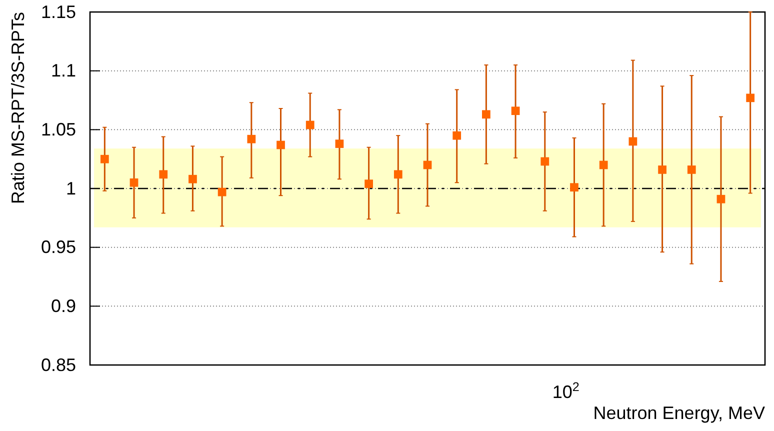 Image resolution: width=774 pixels, height=431 pixels. What do you see at coordinates (63, 70) in the screenshot?
I see `y-tick-label: 1.1` at bounding box center [63, 70].